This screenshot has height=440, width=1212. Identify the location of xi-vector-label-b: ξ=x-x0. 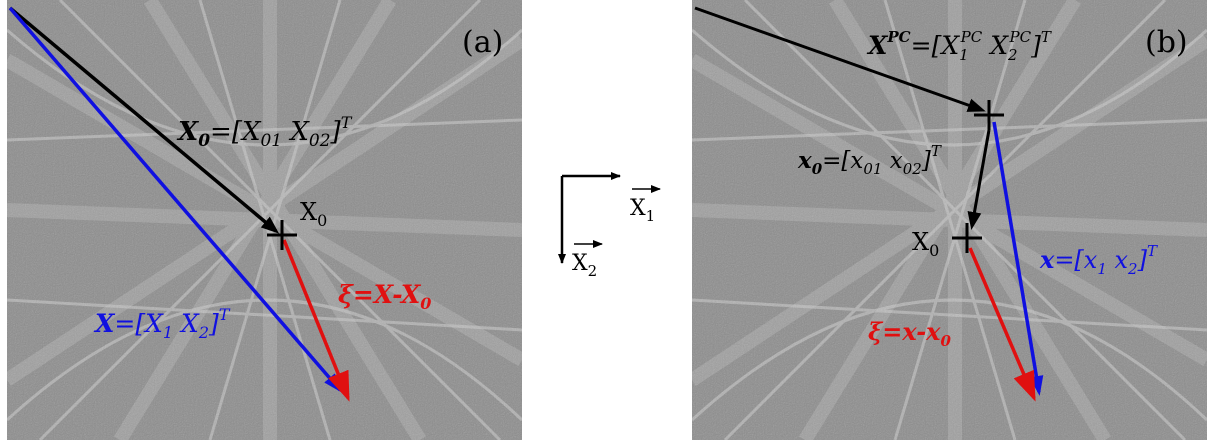
(909, 333).